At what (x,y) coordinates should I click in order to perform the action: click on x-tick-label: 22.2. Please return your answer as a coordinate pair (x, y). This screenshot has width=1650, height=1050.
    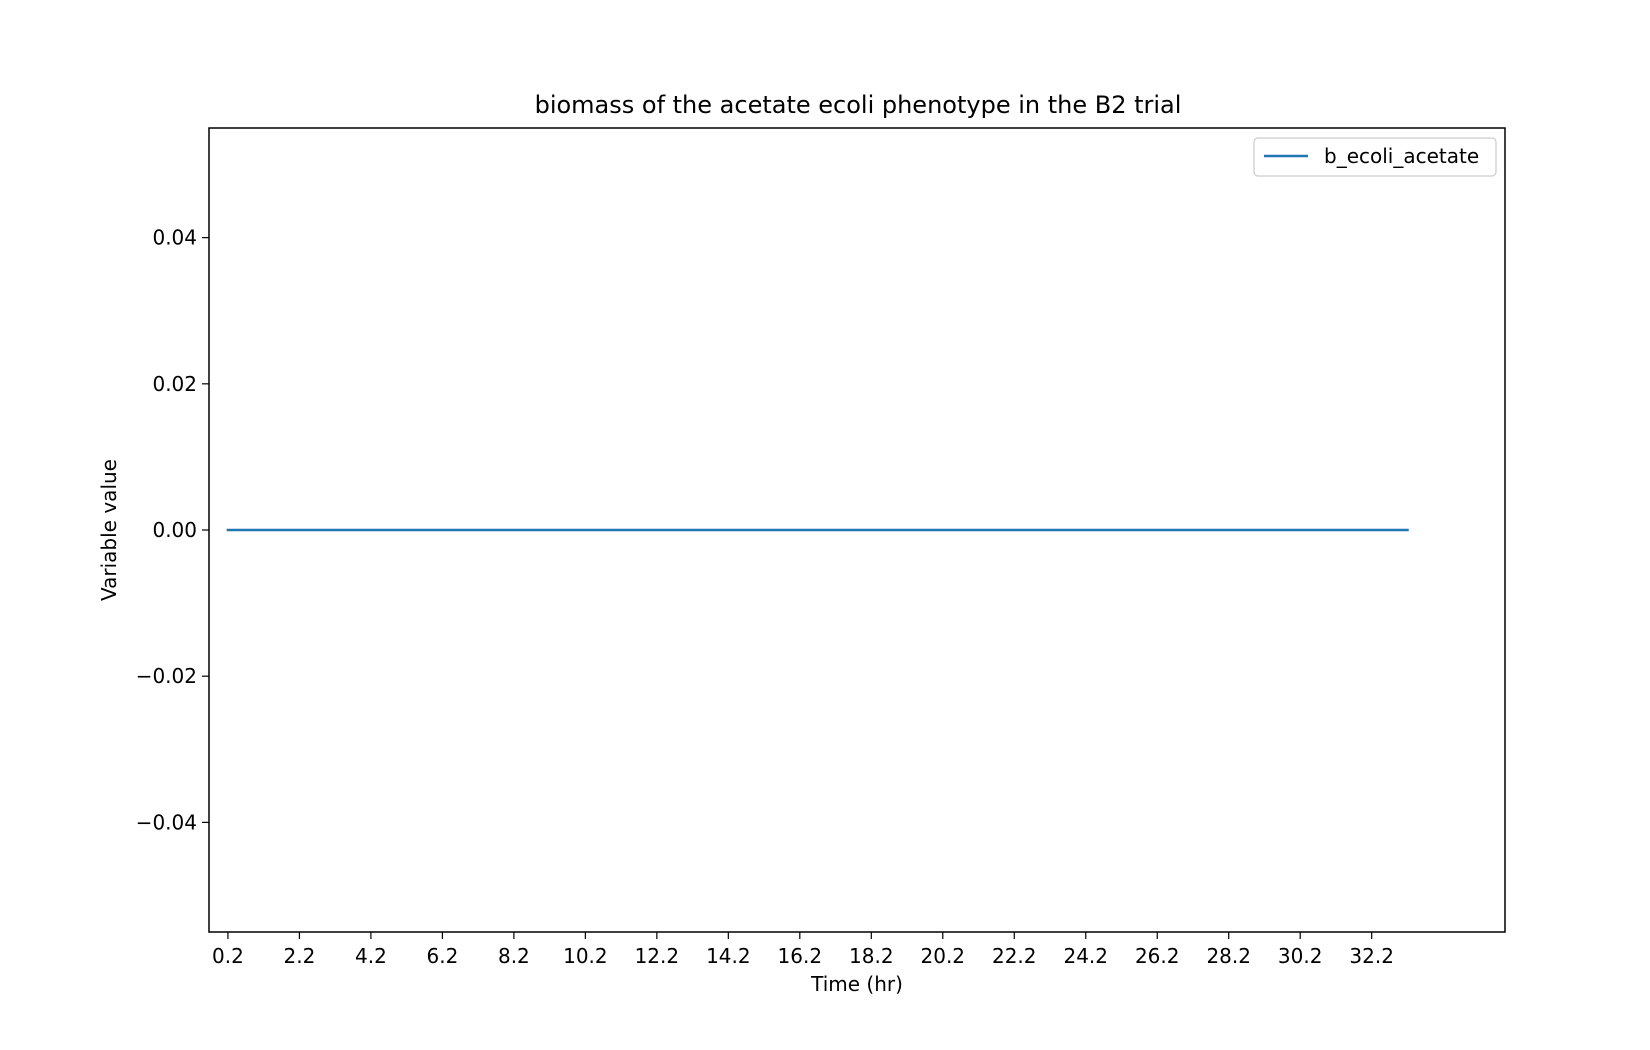
    Looking at the image, I should click on (1014, 956).